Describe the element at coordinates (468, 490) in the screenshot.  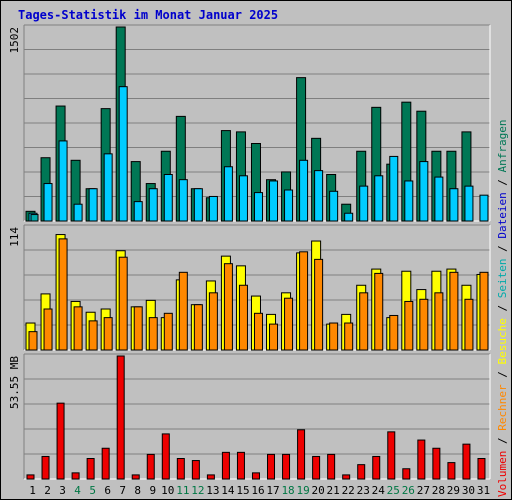
I see `x-tick-label: 30` at that location.